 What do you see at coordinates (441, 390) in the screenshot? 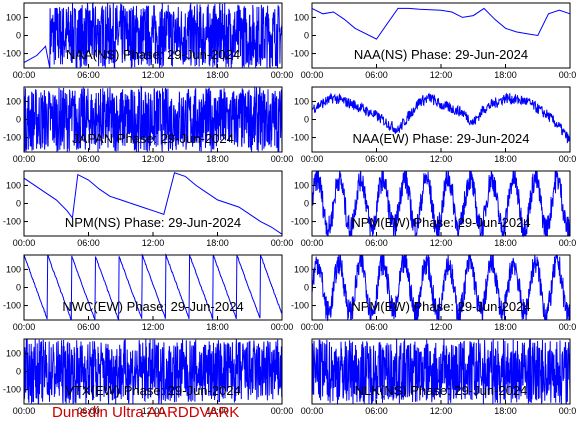
I see `chart-title: NLK(NS) Phase: 29-Jun-2024` at bounding box center [441, 390].